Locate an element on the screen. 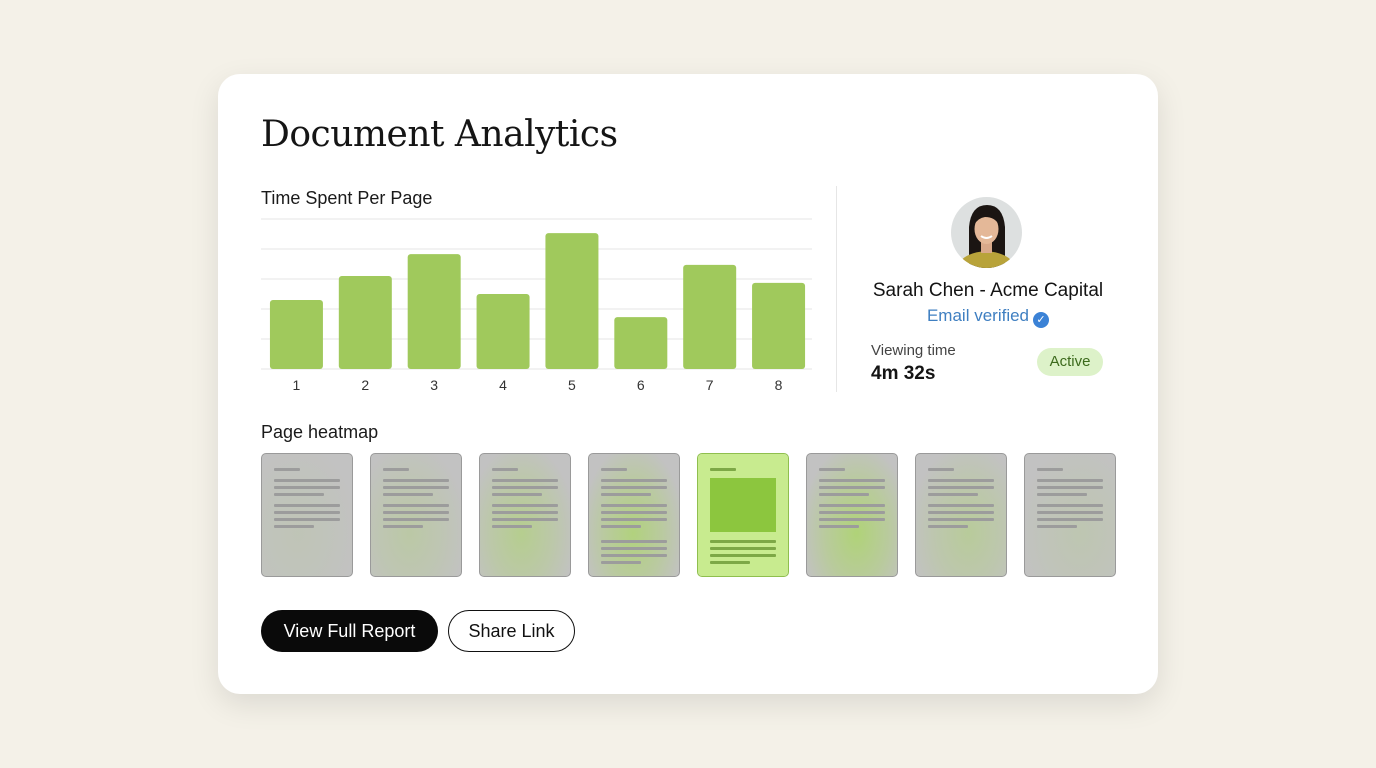 The width and height of the screenshot is (1376, 768). time-per-page-chart: 1 2 3 4 5 6 7 8 is located at coordinates (536, 305).